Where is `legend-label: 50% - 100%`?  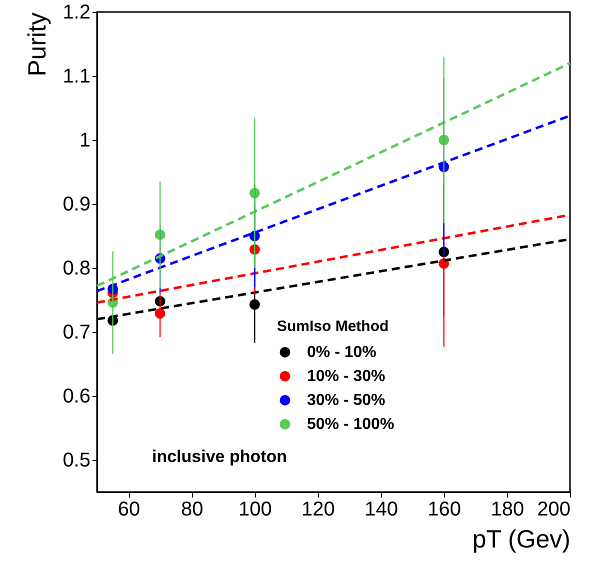
legend-label: 50% - 100% is located at coordinates (350, 425).